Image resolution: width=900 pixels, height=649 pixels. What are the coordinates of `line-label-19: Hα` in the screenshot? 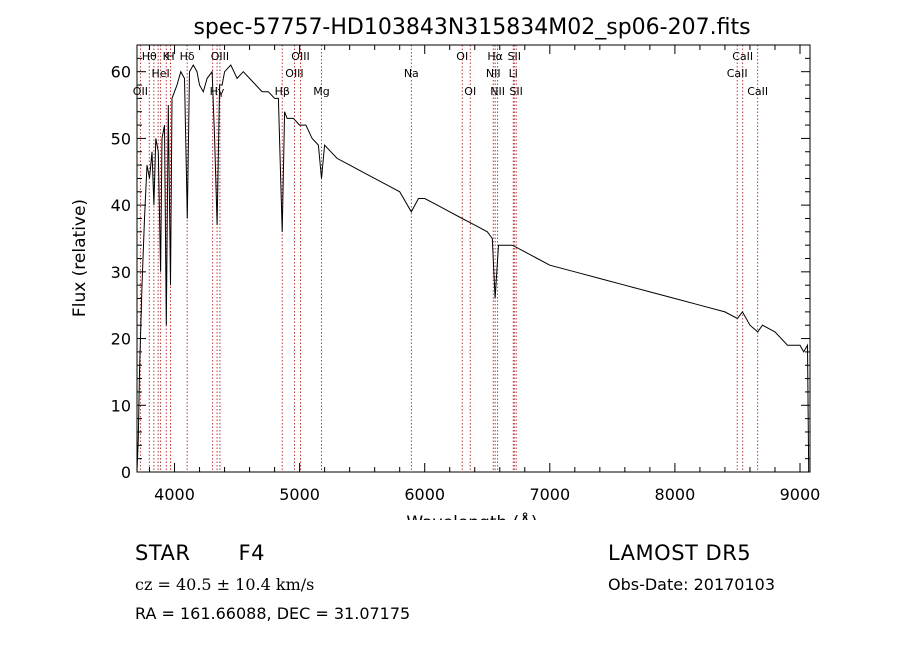 It's located at (495, 56).